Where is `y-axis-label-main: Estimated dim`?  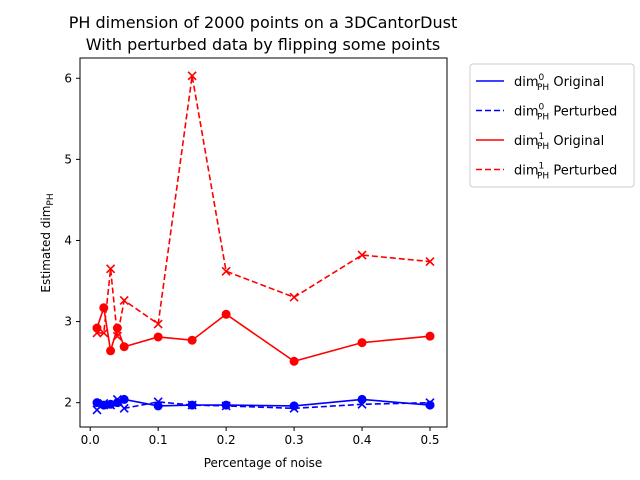 y-axis-label-main: Estimated dim is located at coordinates (46, 249).